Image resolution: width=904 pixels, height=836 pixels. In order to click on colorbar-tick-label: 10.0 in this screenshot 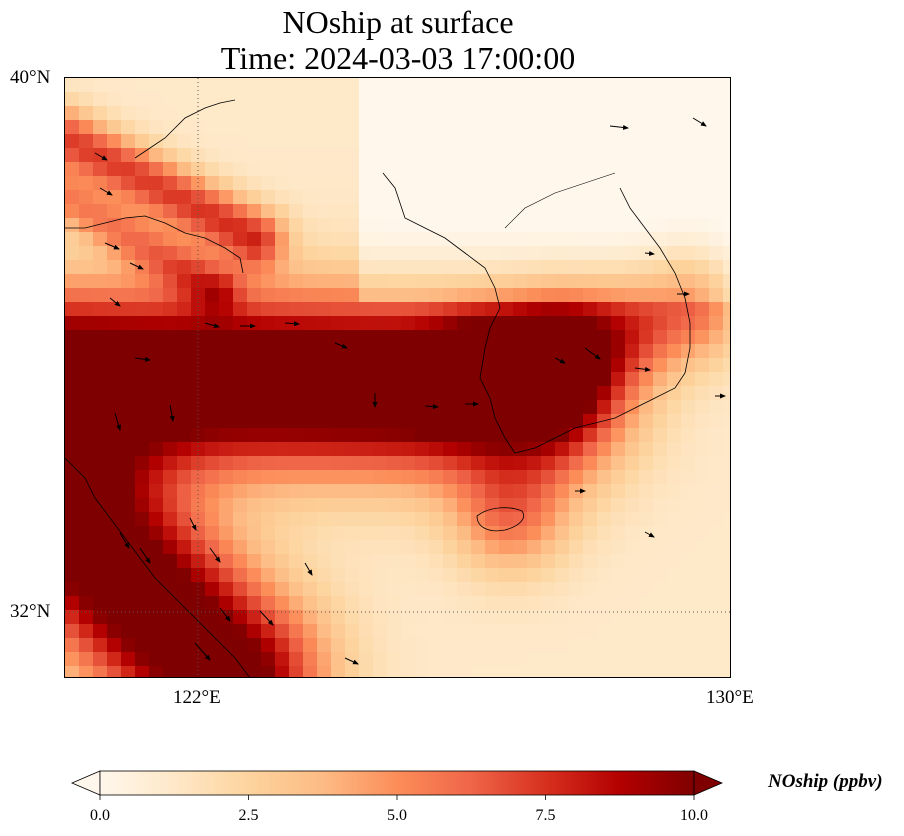, I will do `click(694, 815)`.